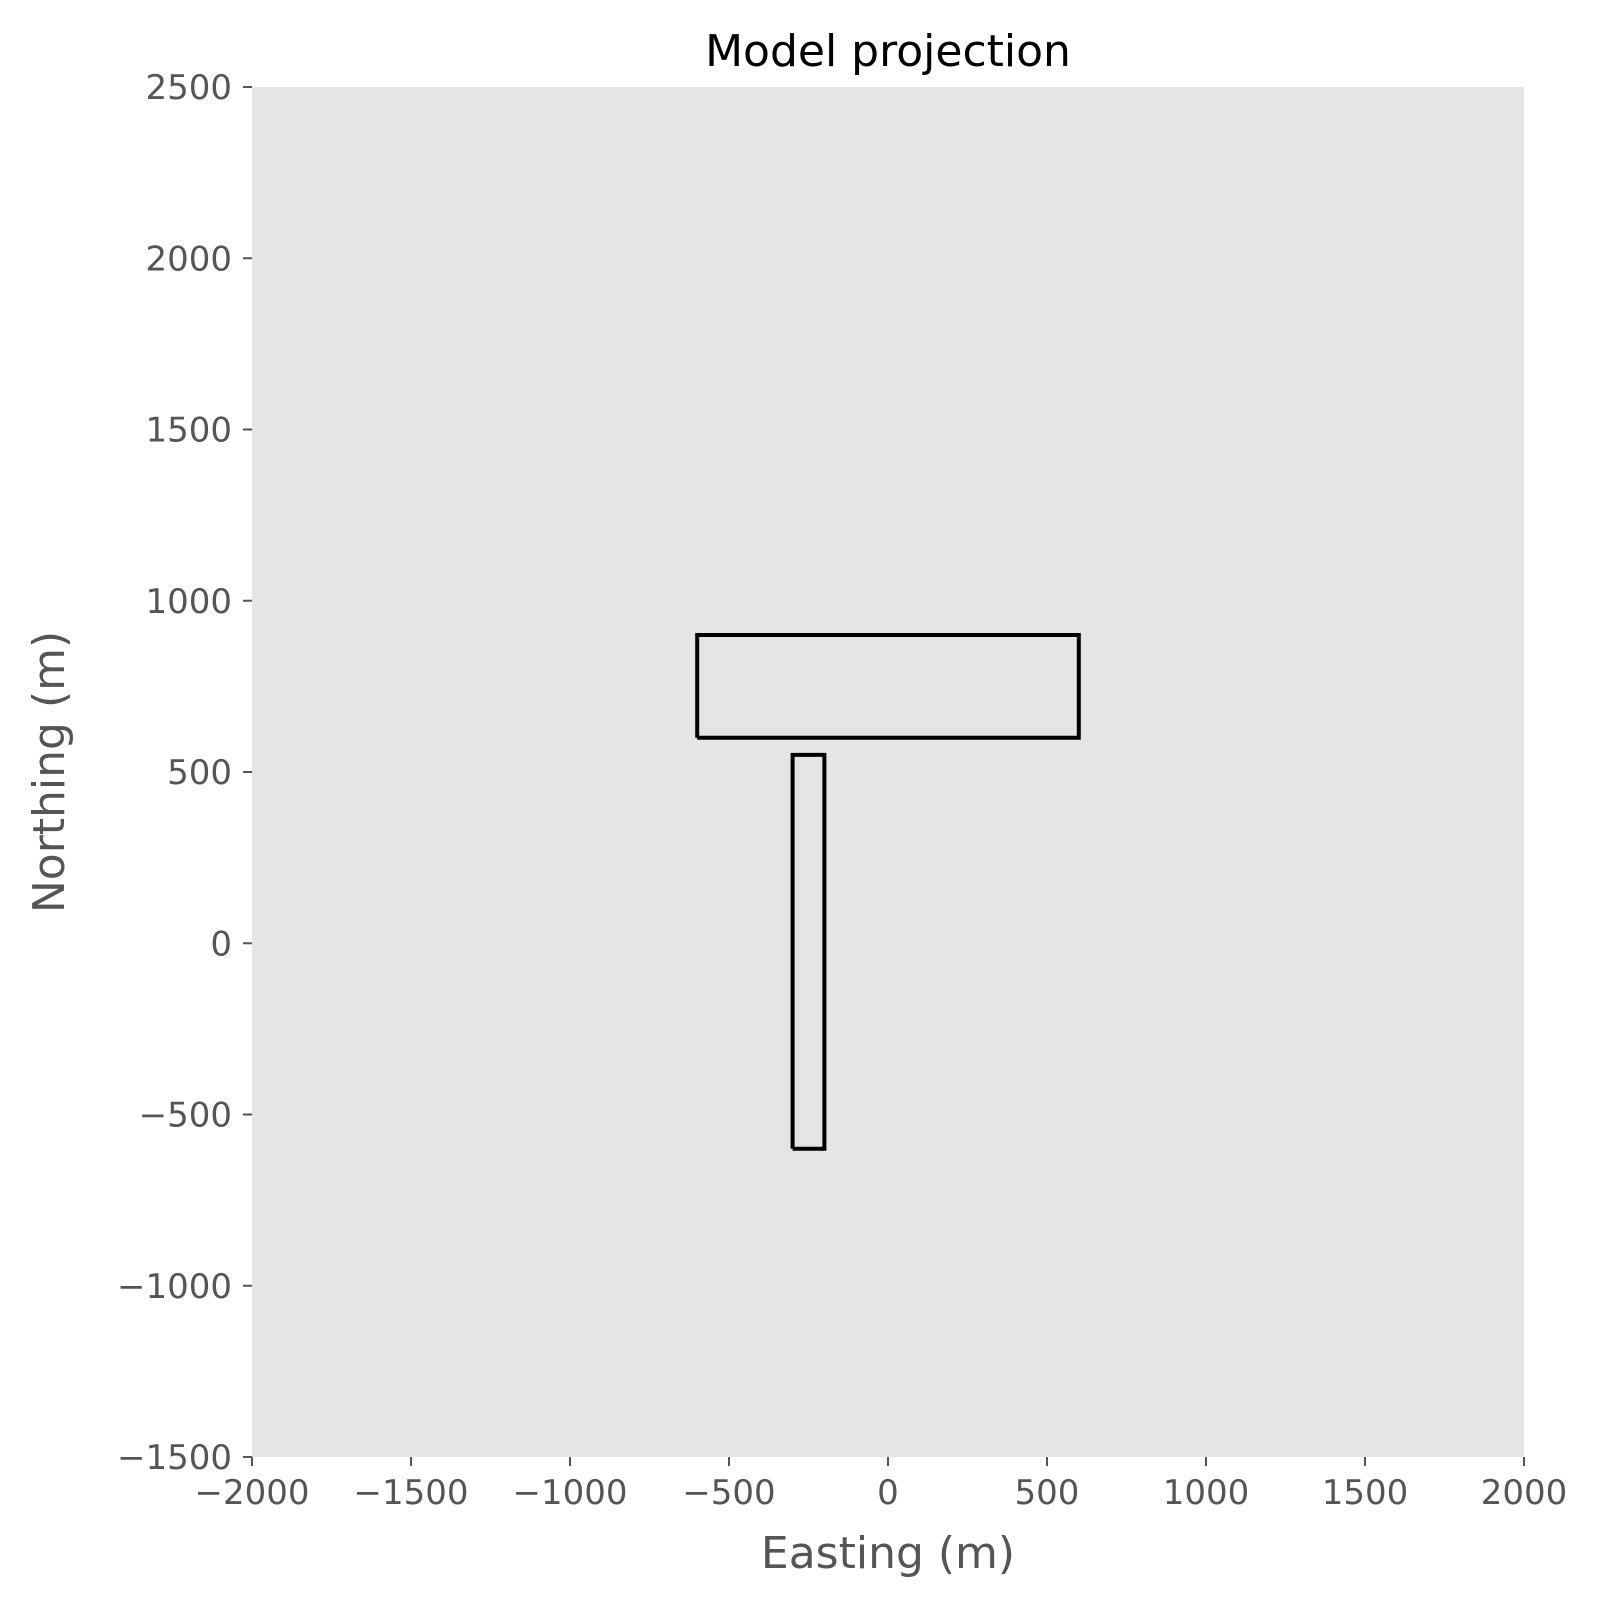 The image size is (1600, 1600). What do you see at coordinates (221, 944) in the screenshot?
I see `y-tick-label: 0` at bounding box center [221, 944].